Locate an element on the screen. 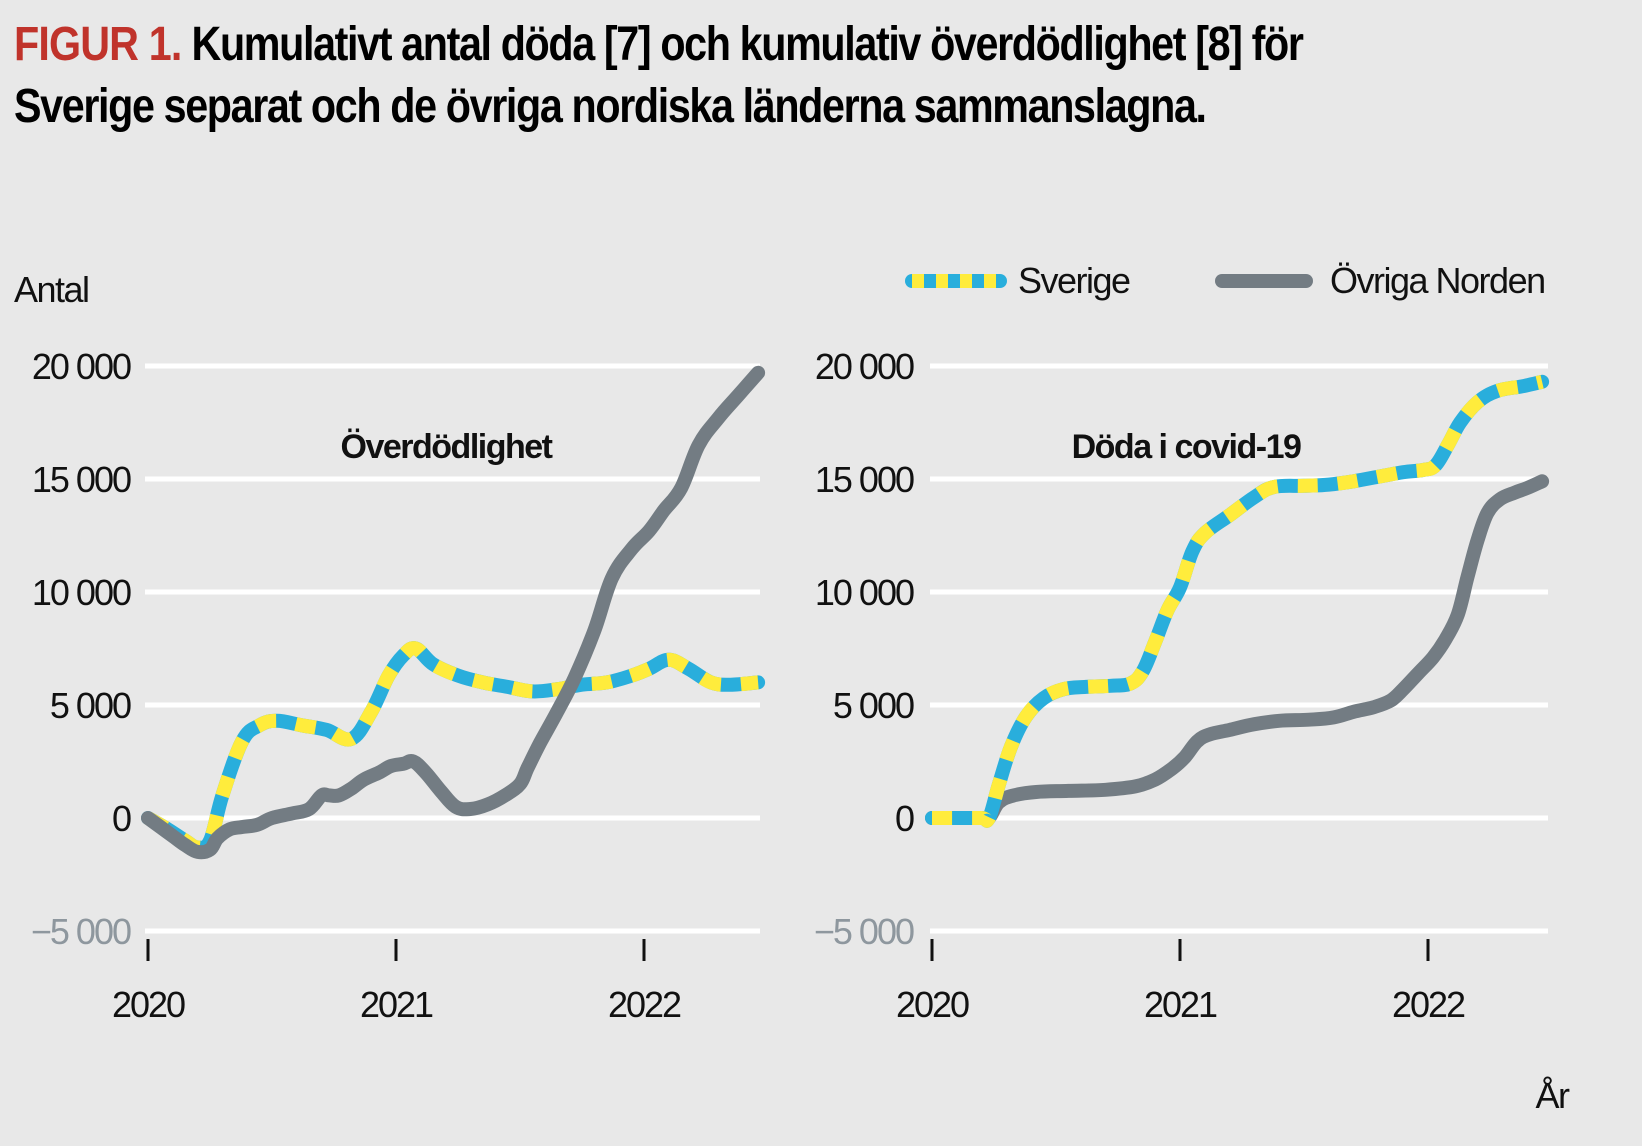  series-sverige is located at coordinates (453, 748).